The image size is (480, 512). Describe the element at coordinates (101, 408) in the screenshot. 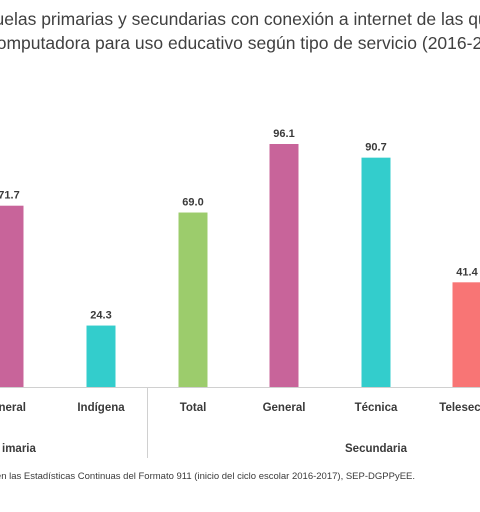

I see `category-label-2: Indígena` at that location.